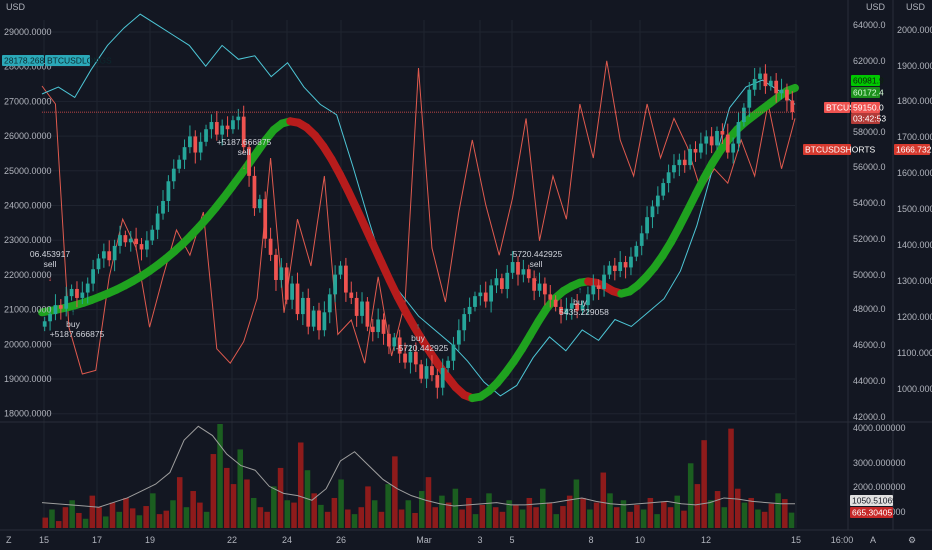  Describe the element at coordinates (28, 32) in the screenshot. I see `left-tick-label: 29000.0000` at that location.